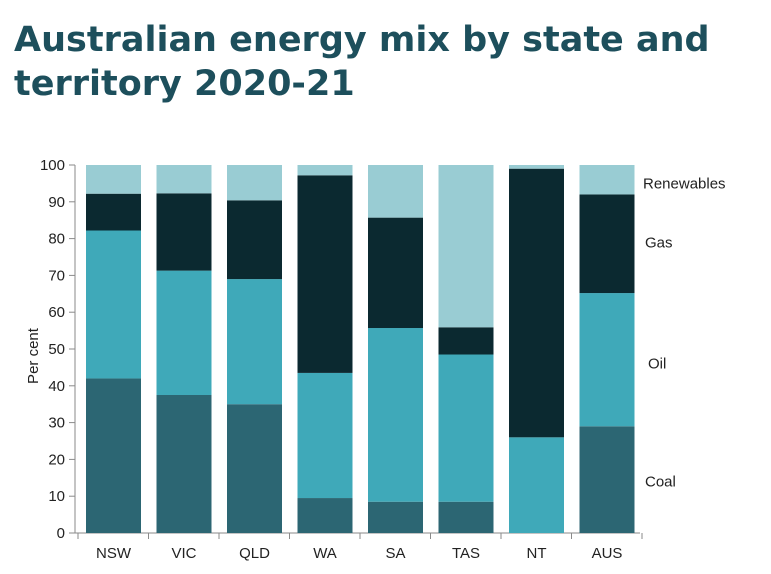  I want to click on y-tick-label: 70, so click(56, 275).